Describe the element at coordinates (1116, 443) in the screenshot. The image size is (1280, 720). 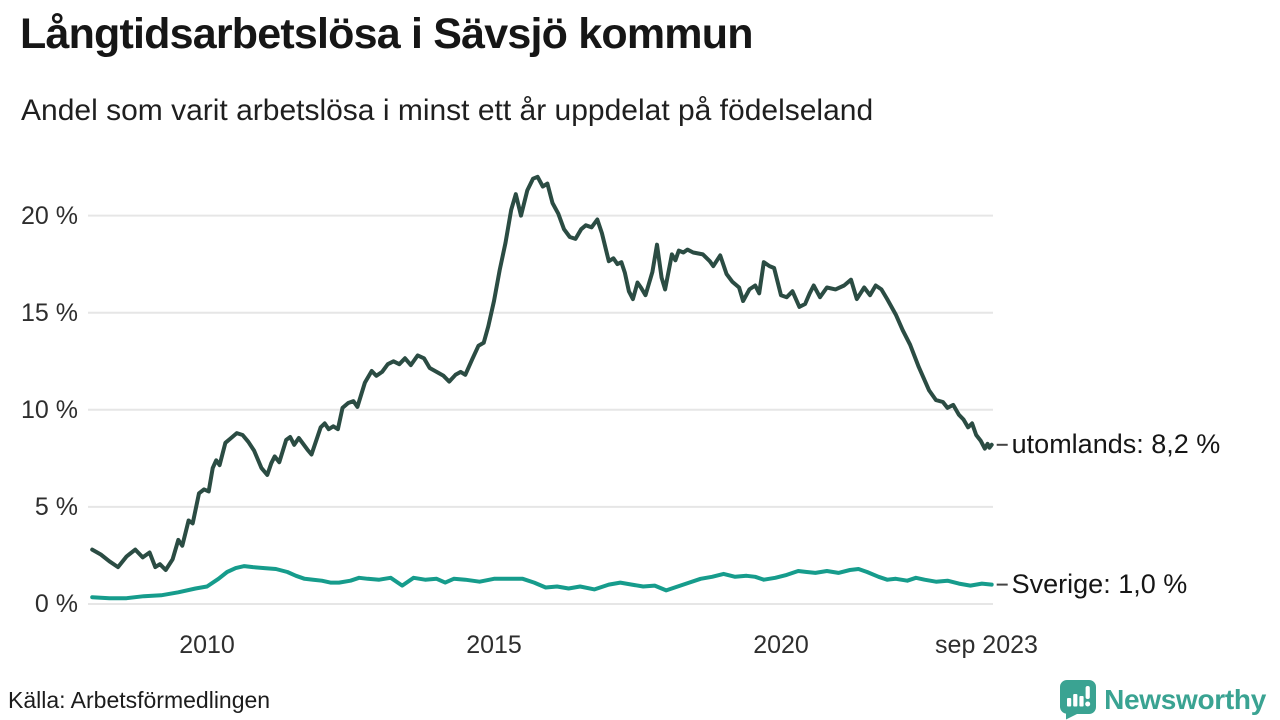
I see `series-end-label-utomlands: utomlands: 8,2 %` at that location.